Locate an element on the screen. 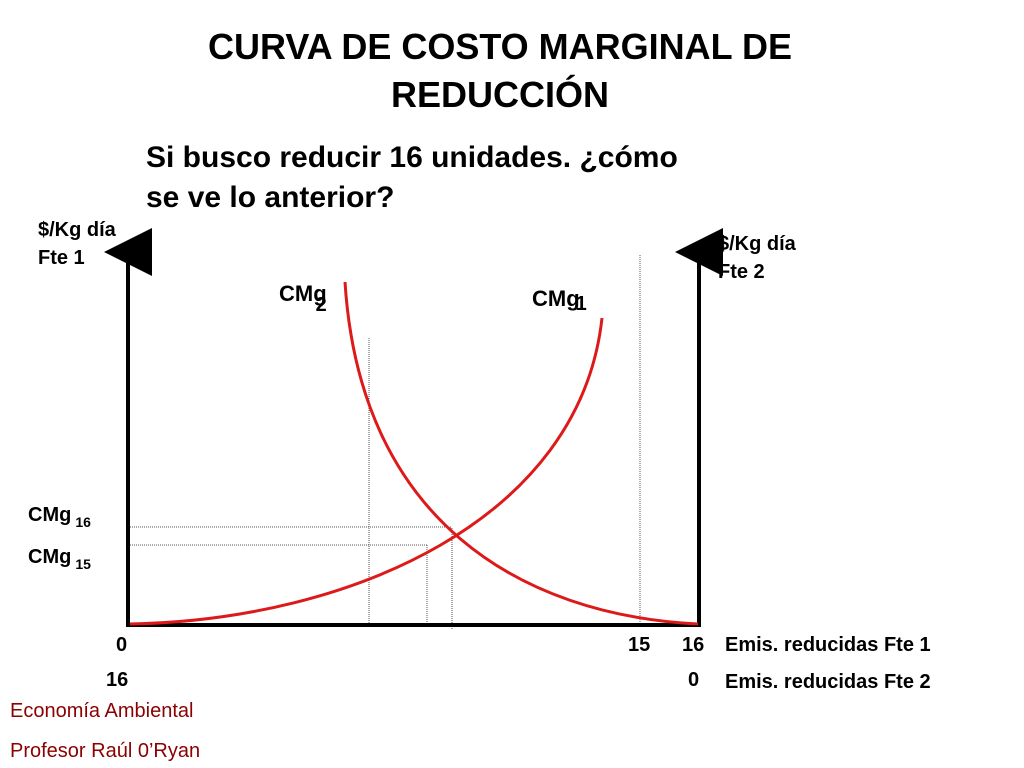 This screenshot has width=1024, height=768. cmg2-label: CMg2 is located at coordinates (308, 298).